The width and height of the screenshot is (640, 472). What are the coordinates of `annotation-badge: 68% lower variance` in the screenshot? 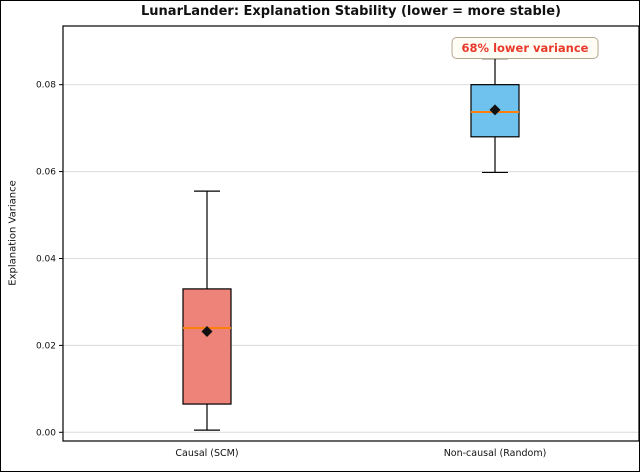 It's located at (525, 48).